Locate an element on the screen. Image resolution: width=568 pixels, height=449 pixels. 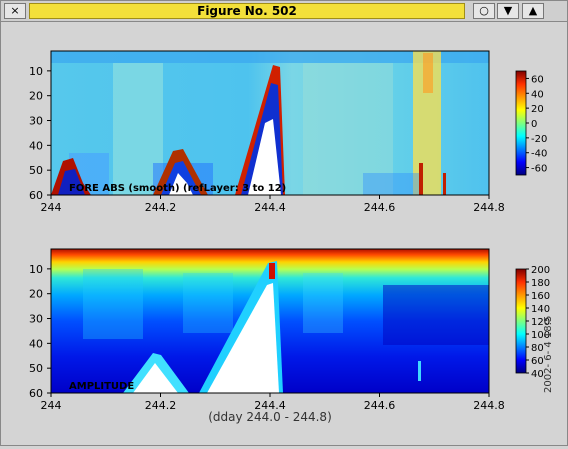
amplitude-colorbar-tick-label: 180 is located at coordinates (540, 283).